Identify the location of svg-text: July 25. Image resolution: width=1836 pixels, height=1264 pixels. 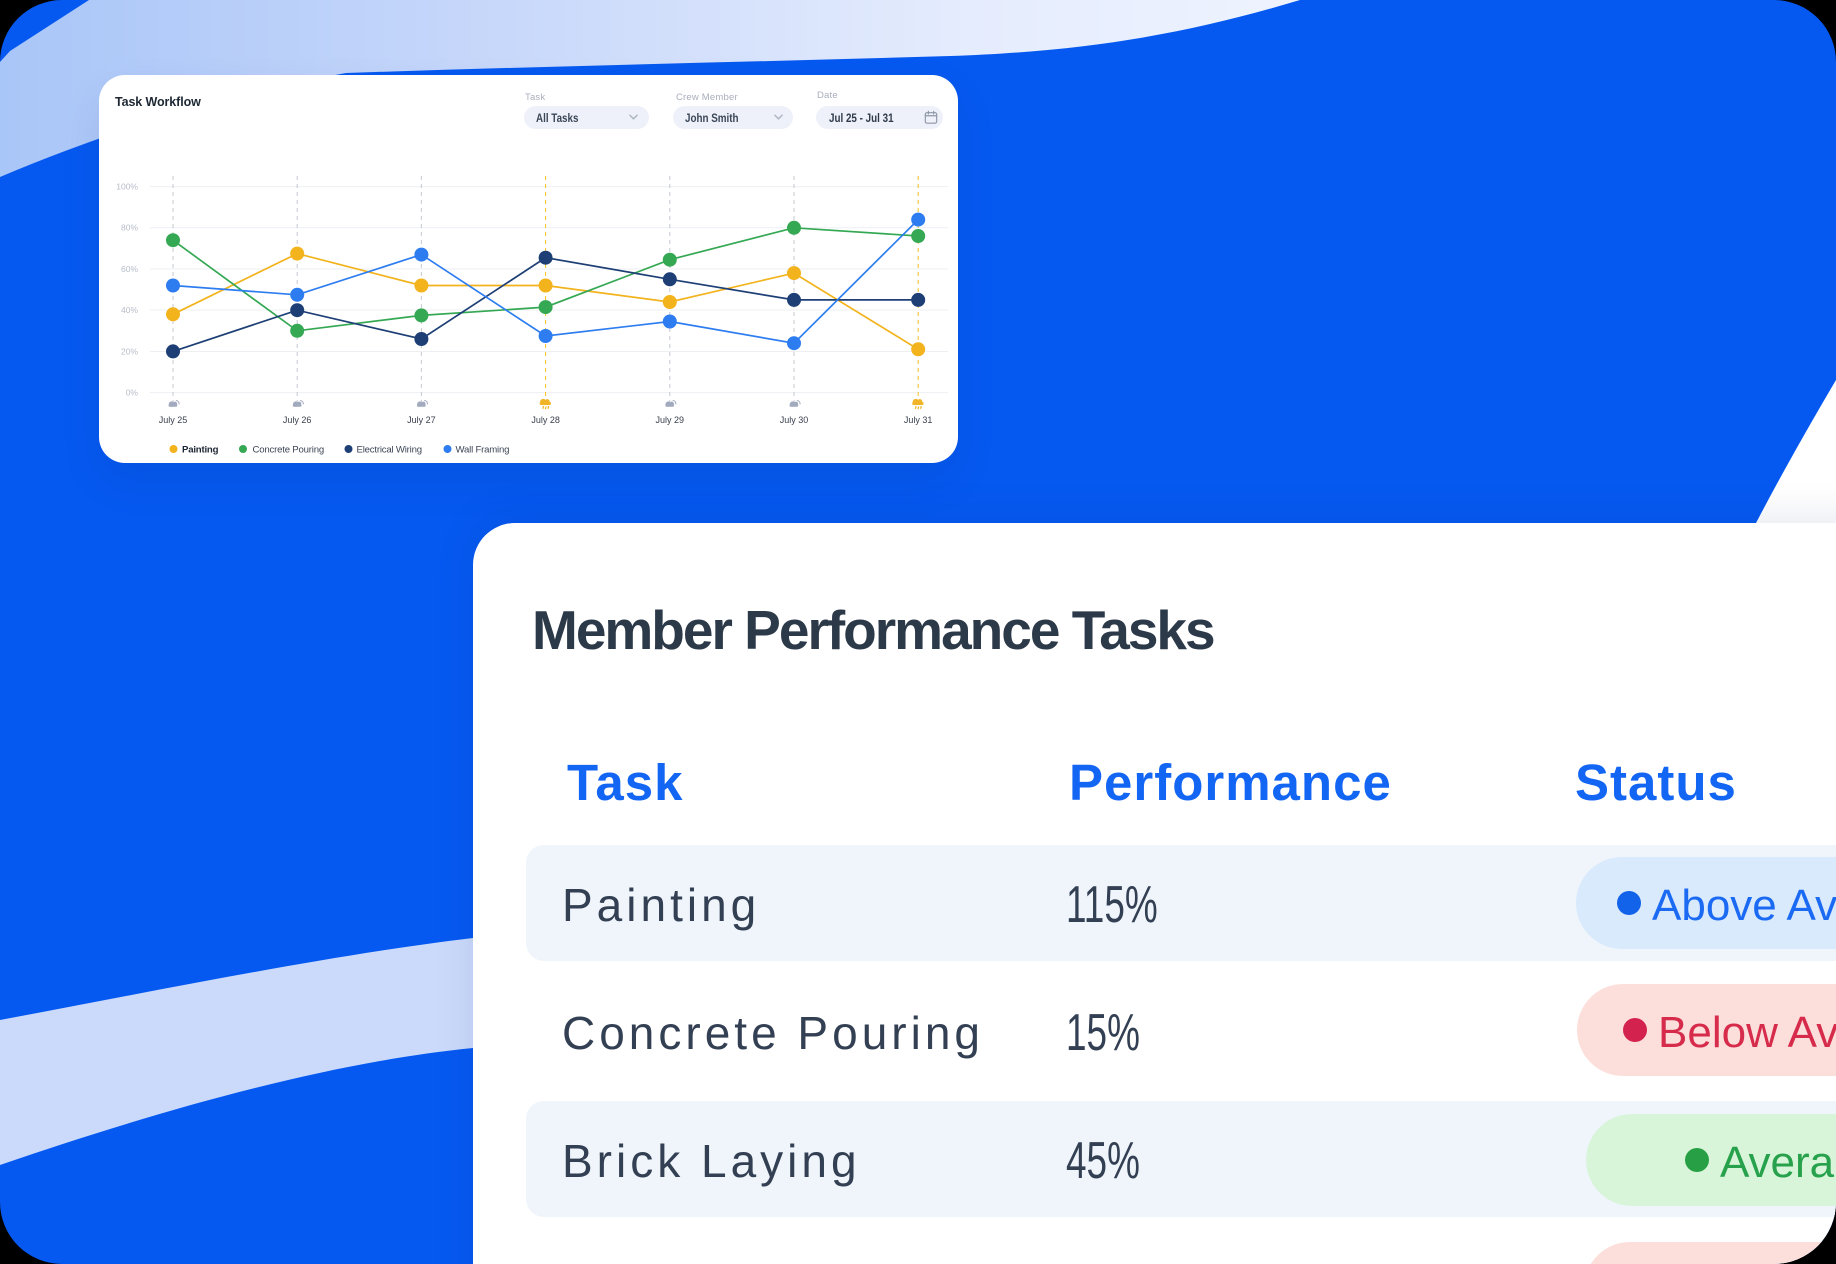
(173, 420).